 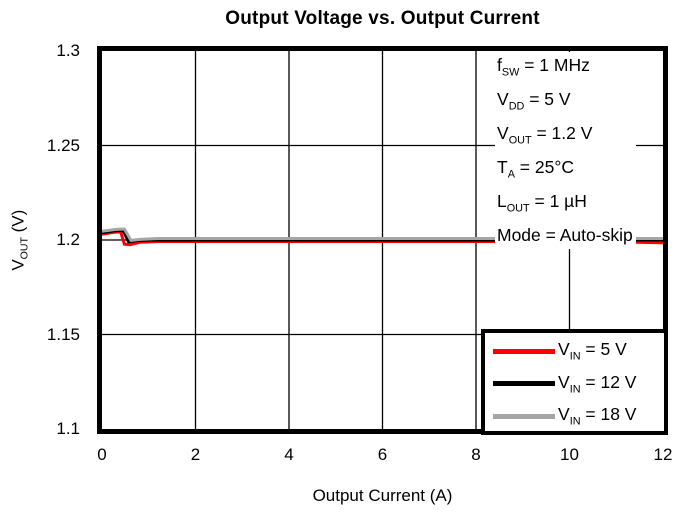 What do you see at coordinates (382, 18) in the screenshot?
I see `chart-title: Output Voltage vs. Output Current` at bounding box center [382, 18].